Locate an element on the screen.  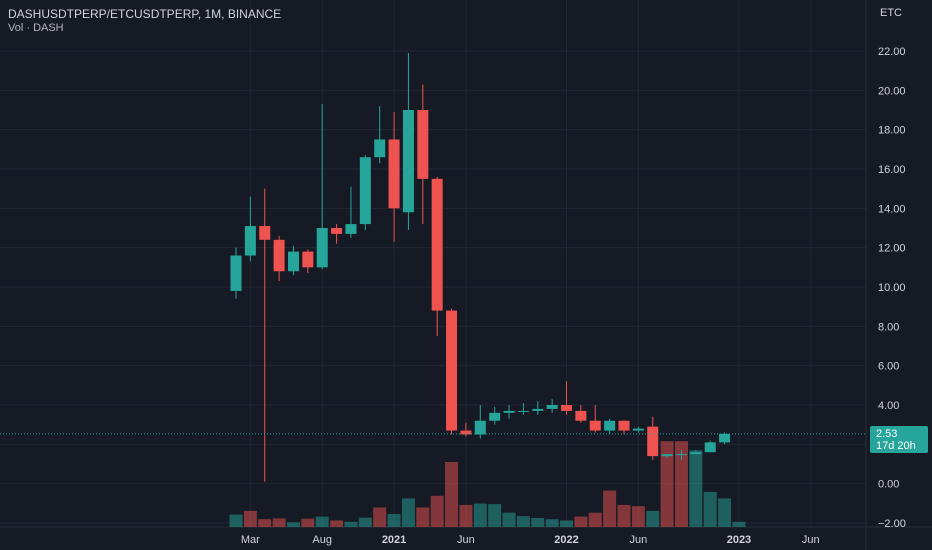
y-tick-label: 8.00 is located at coordinates (888, 327).